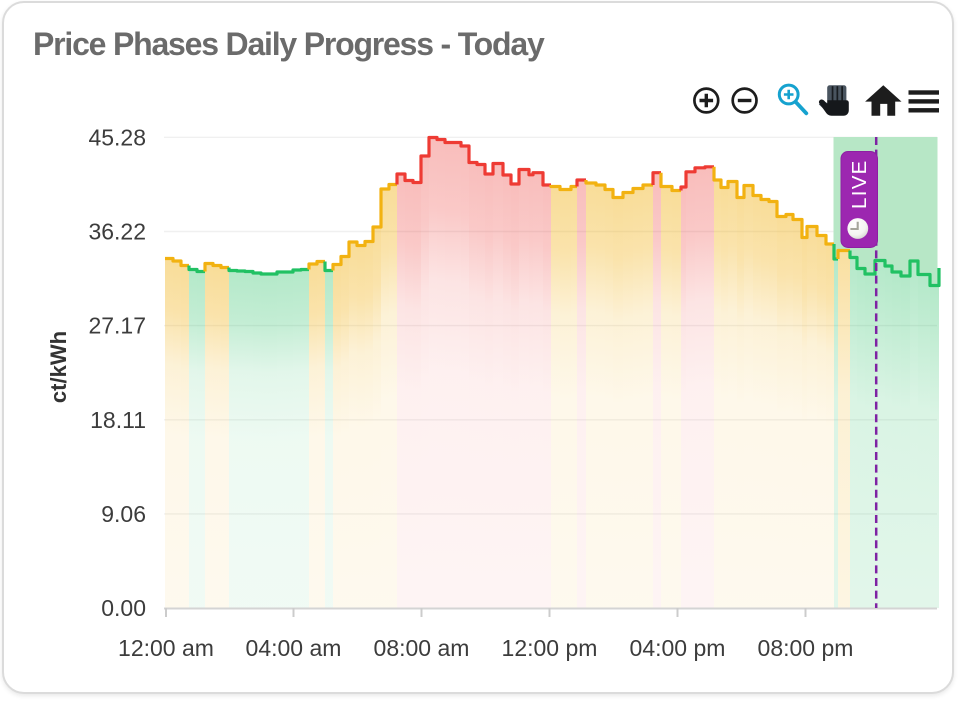 The width and height of the screenshot is (960, 704). Describe the element at coordinates (166, 648) in the screenshot. I see `svg-text: 12:00 am` at that location.